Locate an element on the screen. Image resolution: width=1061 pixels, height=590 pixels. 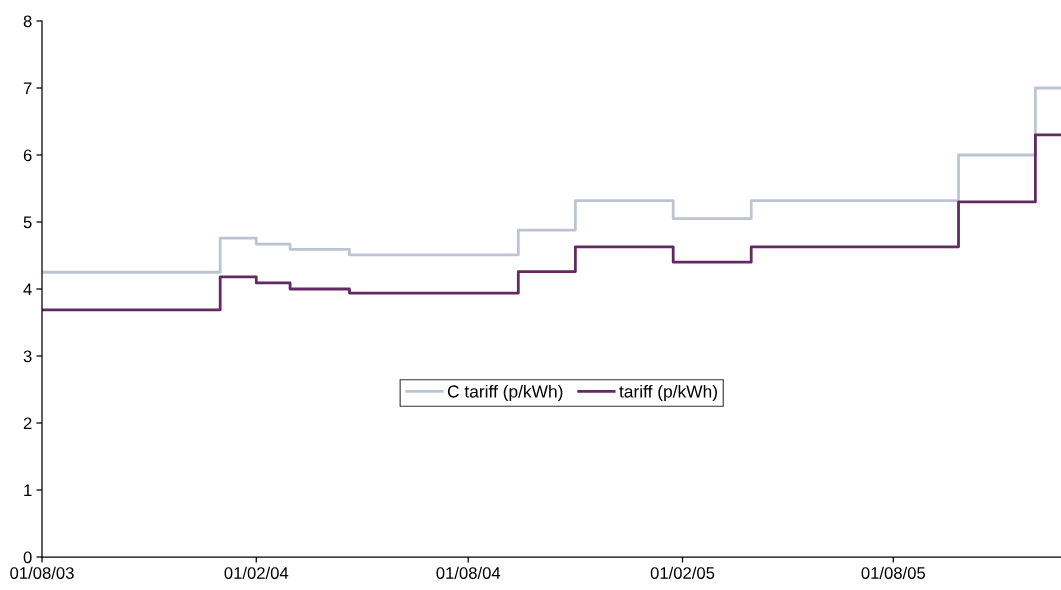
y-tick-label: 5 is located at coordinates (27, 222).